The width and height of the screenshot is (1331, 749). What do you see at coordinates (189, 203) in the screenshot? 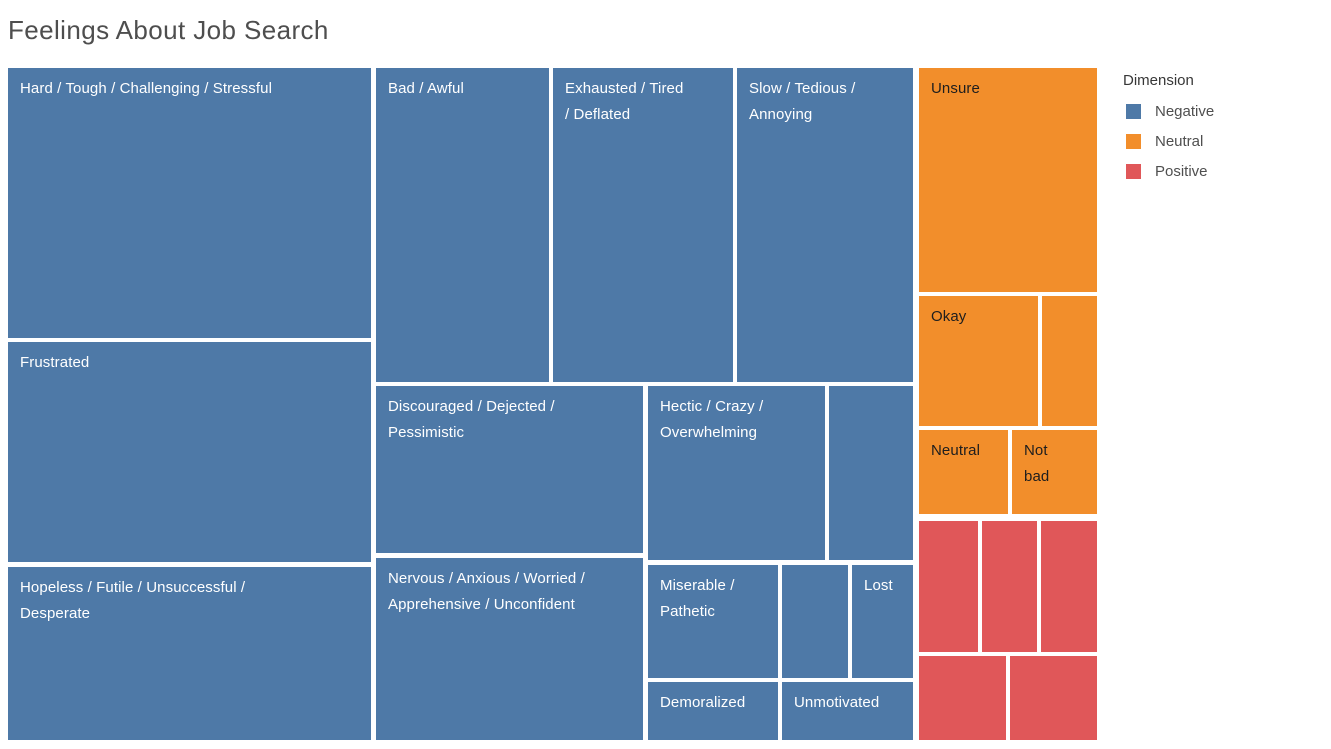
I see `treemap-cell-hard-tough-challenging-stressful: Hard / Tough / Challenging / Stressful` at bounding box center [189, 203].